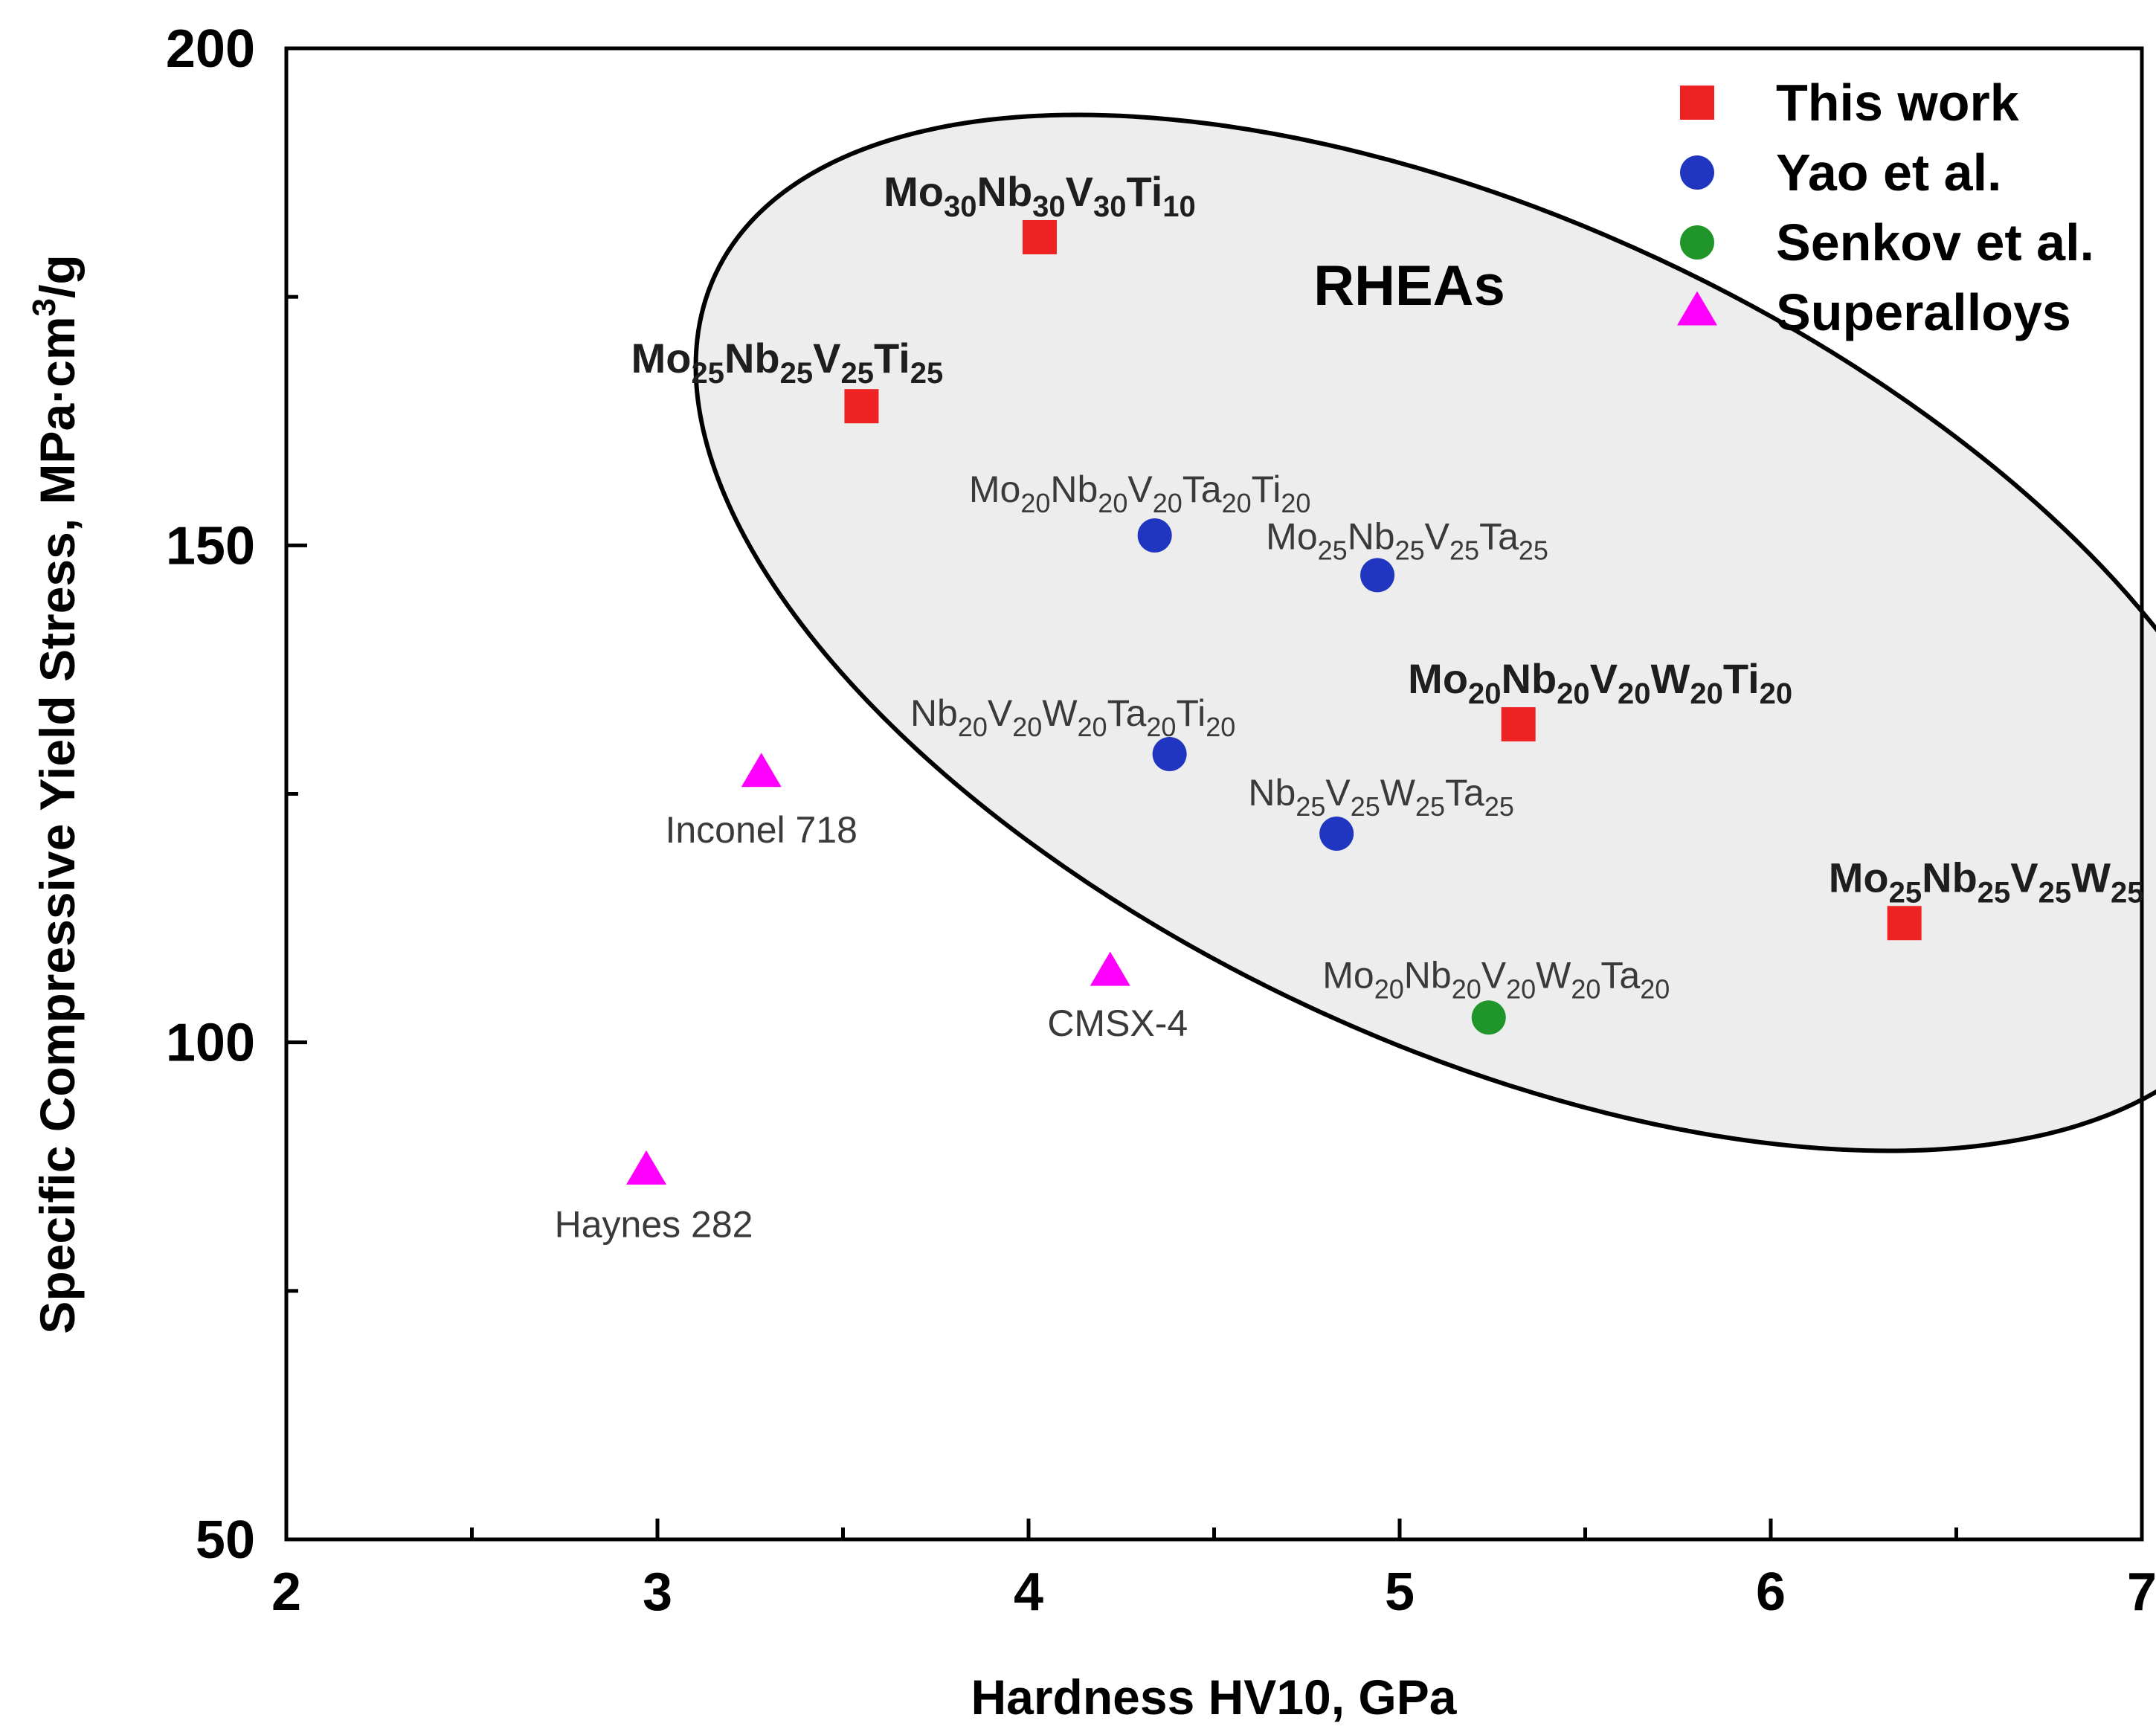 This screenshot has height=1732, width=2156. I want to click on y-tick-label: 150, so click(210, 546).